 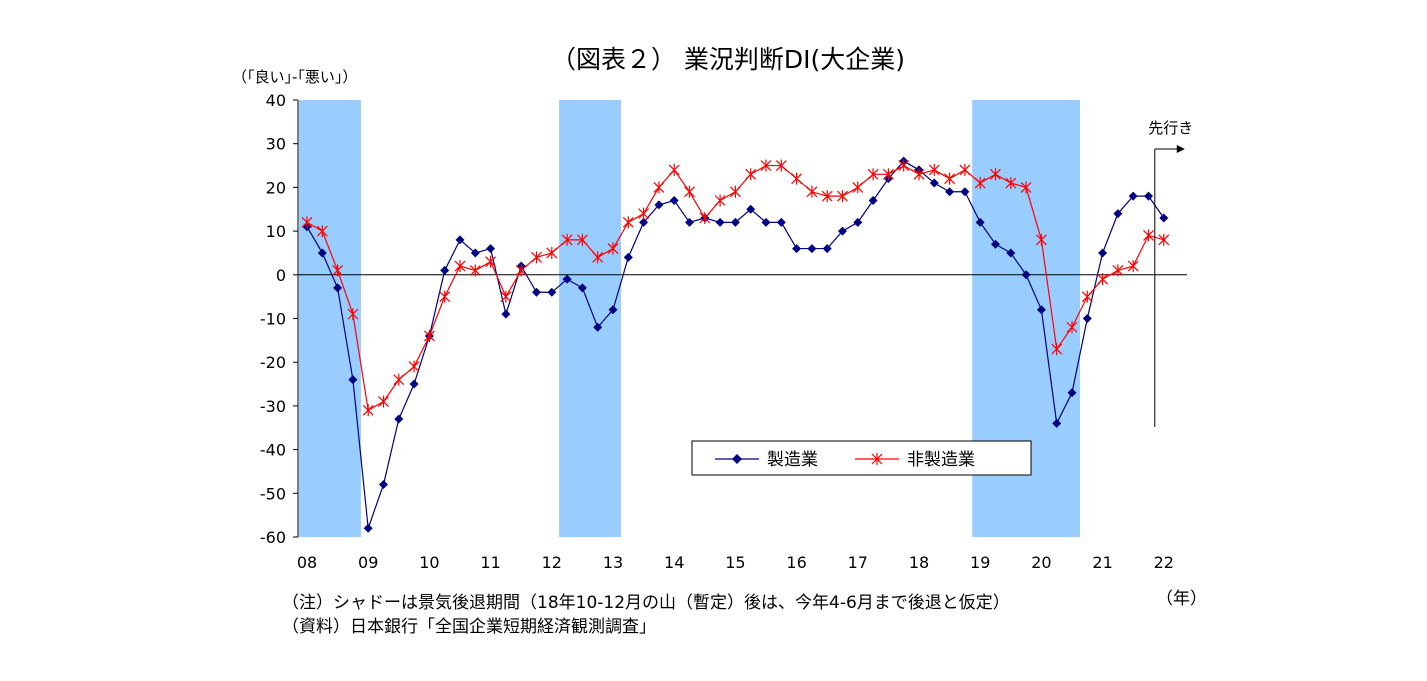 I want to click on x-tick-label: 19, so click(x=980, y=562).